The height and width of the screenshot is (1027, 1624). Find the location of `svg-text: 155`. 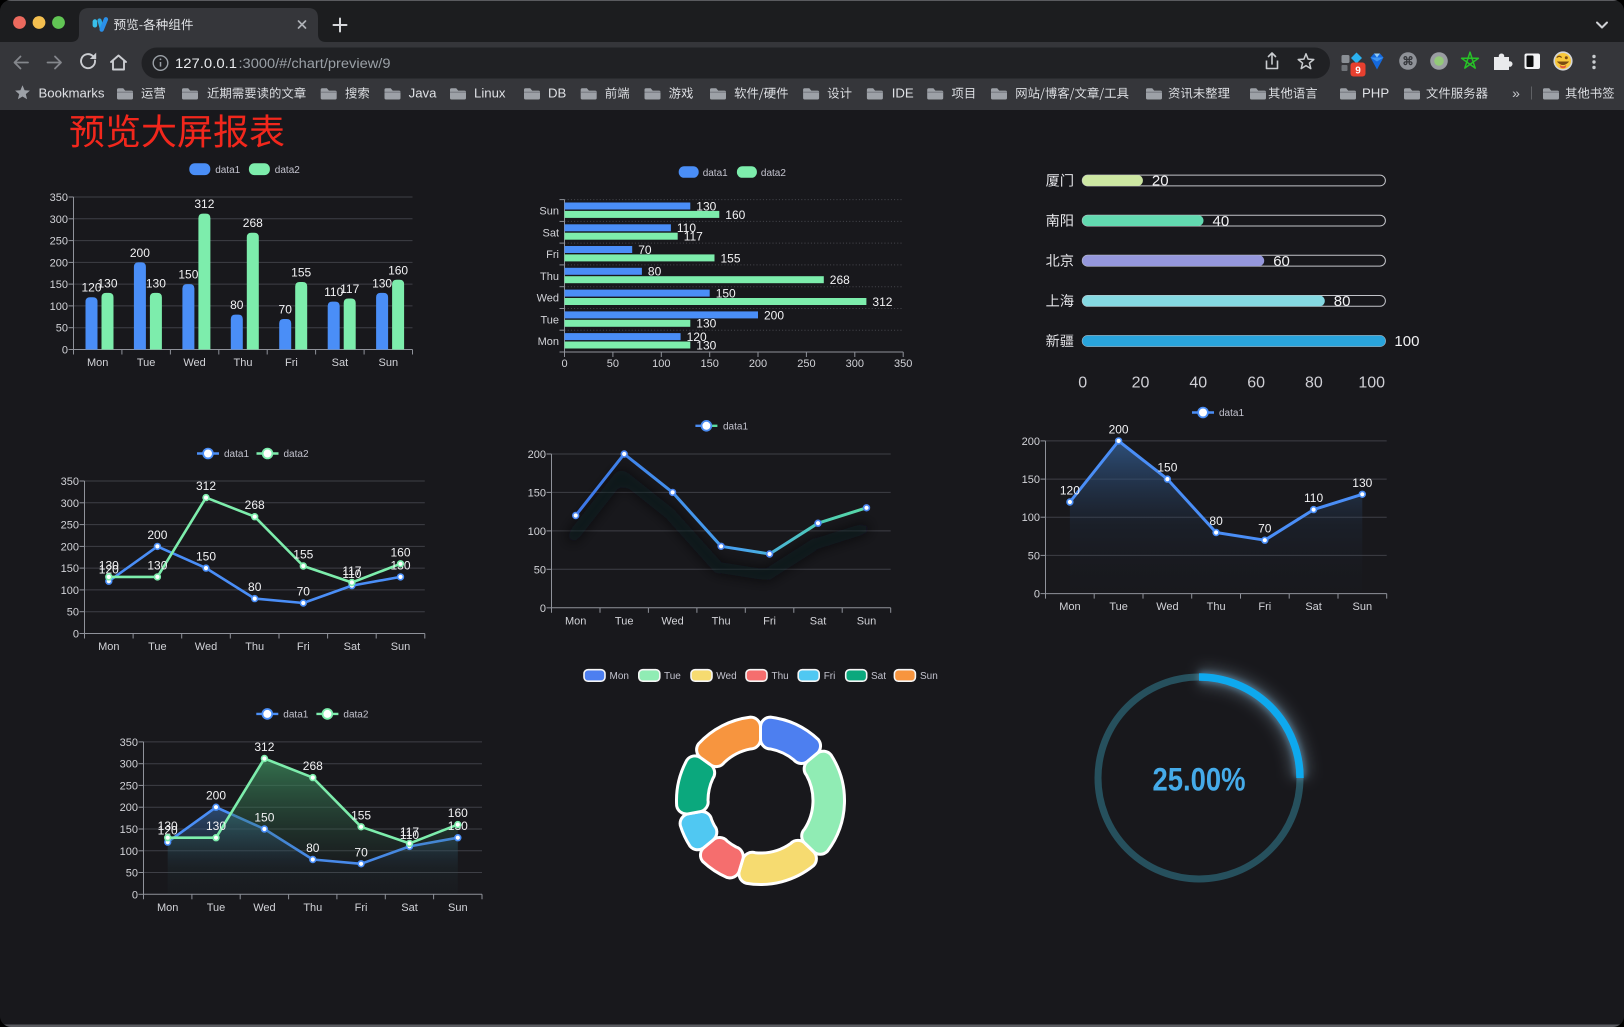

svg-text: 155 is located at coordinates (303, 555).